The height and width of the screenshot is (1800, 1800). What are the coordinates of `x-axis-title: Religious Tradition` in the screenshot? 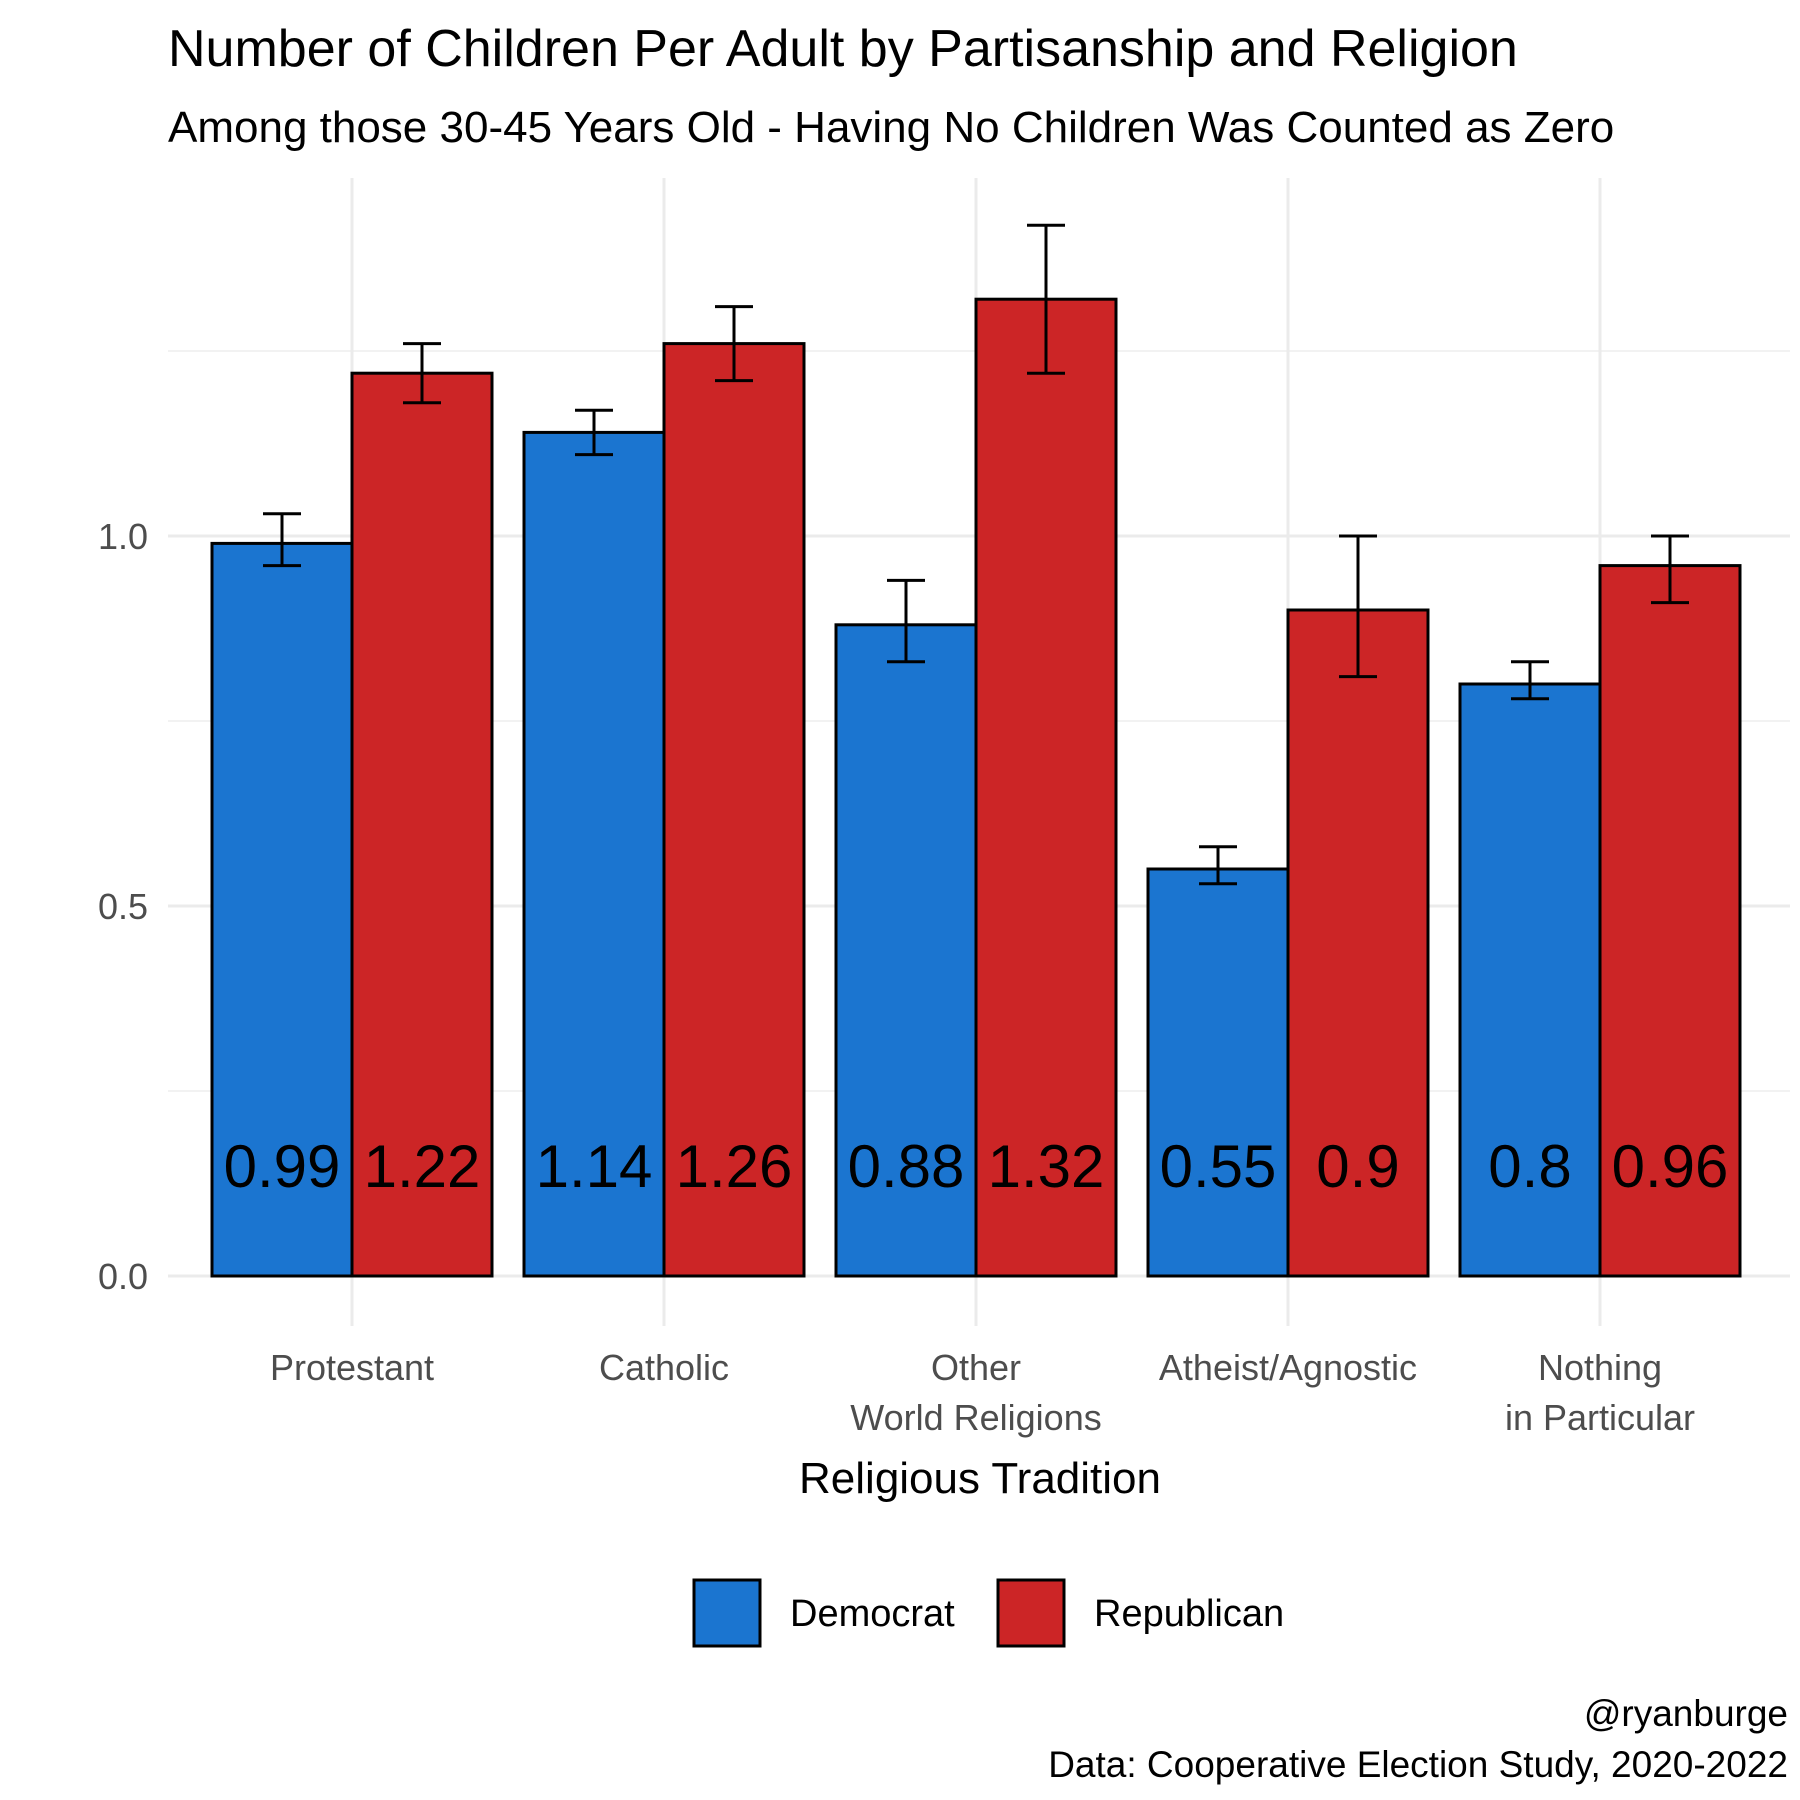 It's located at (980, 1478).